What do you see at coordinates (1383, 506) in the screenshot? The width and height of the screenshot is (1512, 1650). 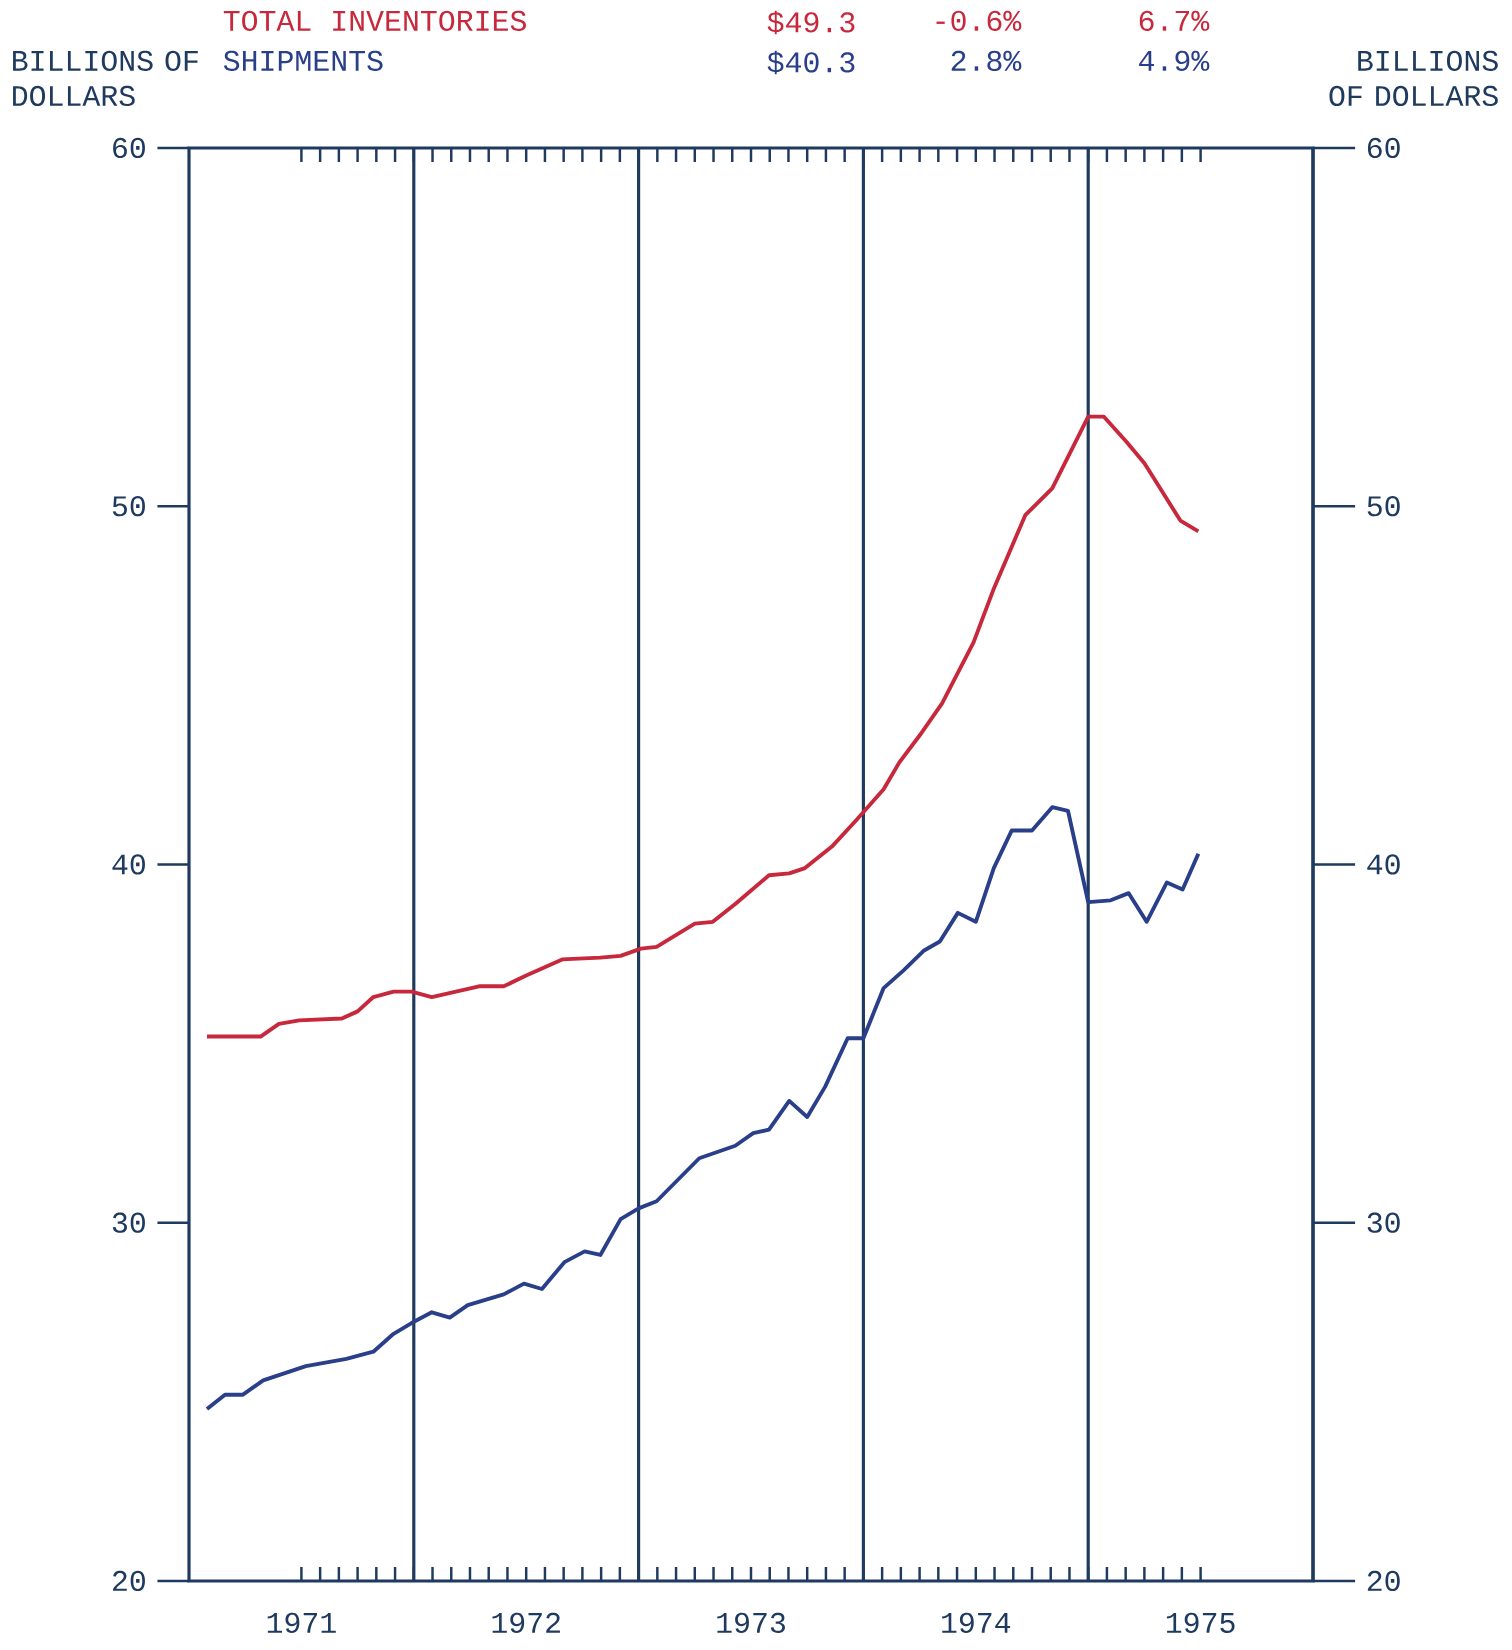 I see `y2-tick-label: 50` at bounding box center [1383, 506].